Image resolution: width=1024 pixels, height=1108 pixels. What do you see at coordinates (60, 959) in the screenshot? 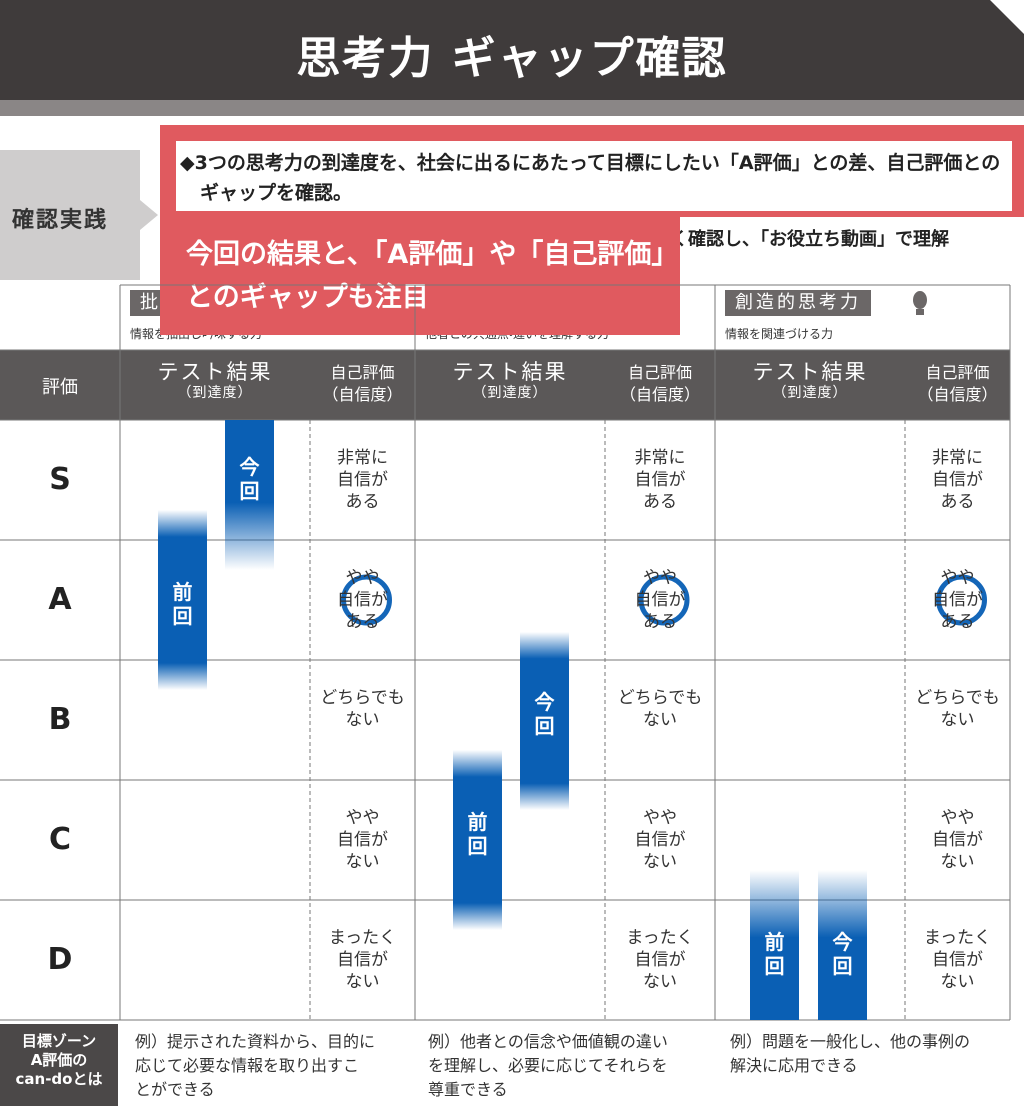
I see `grade: D` at bounding box center [60, 959].